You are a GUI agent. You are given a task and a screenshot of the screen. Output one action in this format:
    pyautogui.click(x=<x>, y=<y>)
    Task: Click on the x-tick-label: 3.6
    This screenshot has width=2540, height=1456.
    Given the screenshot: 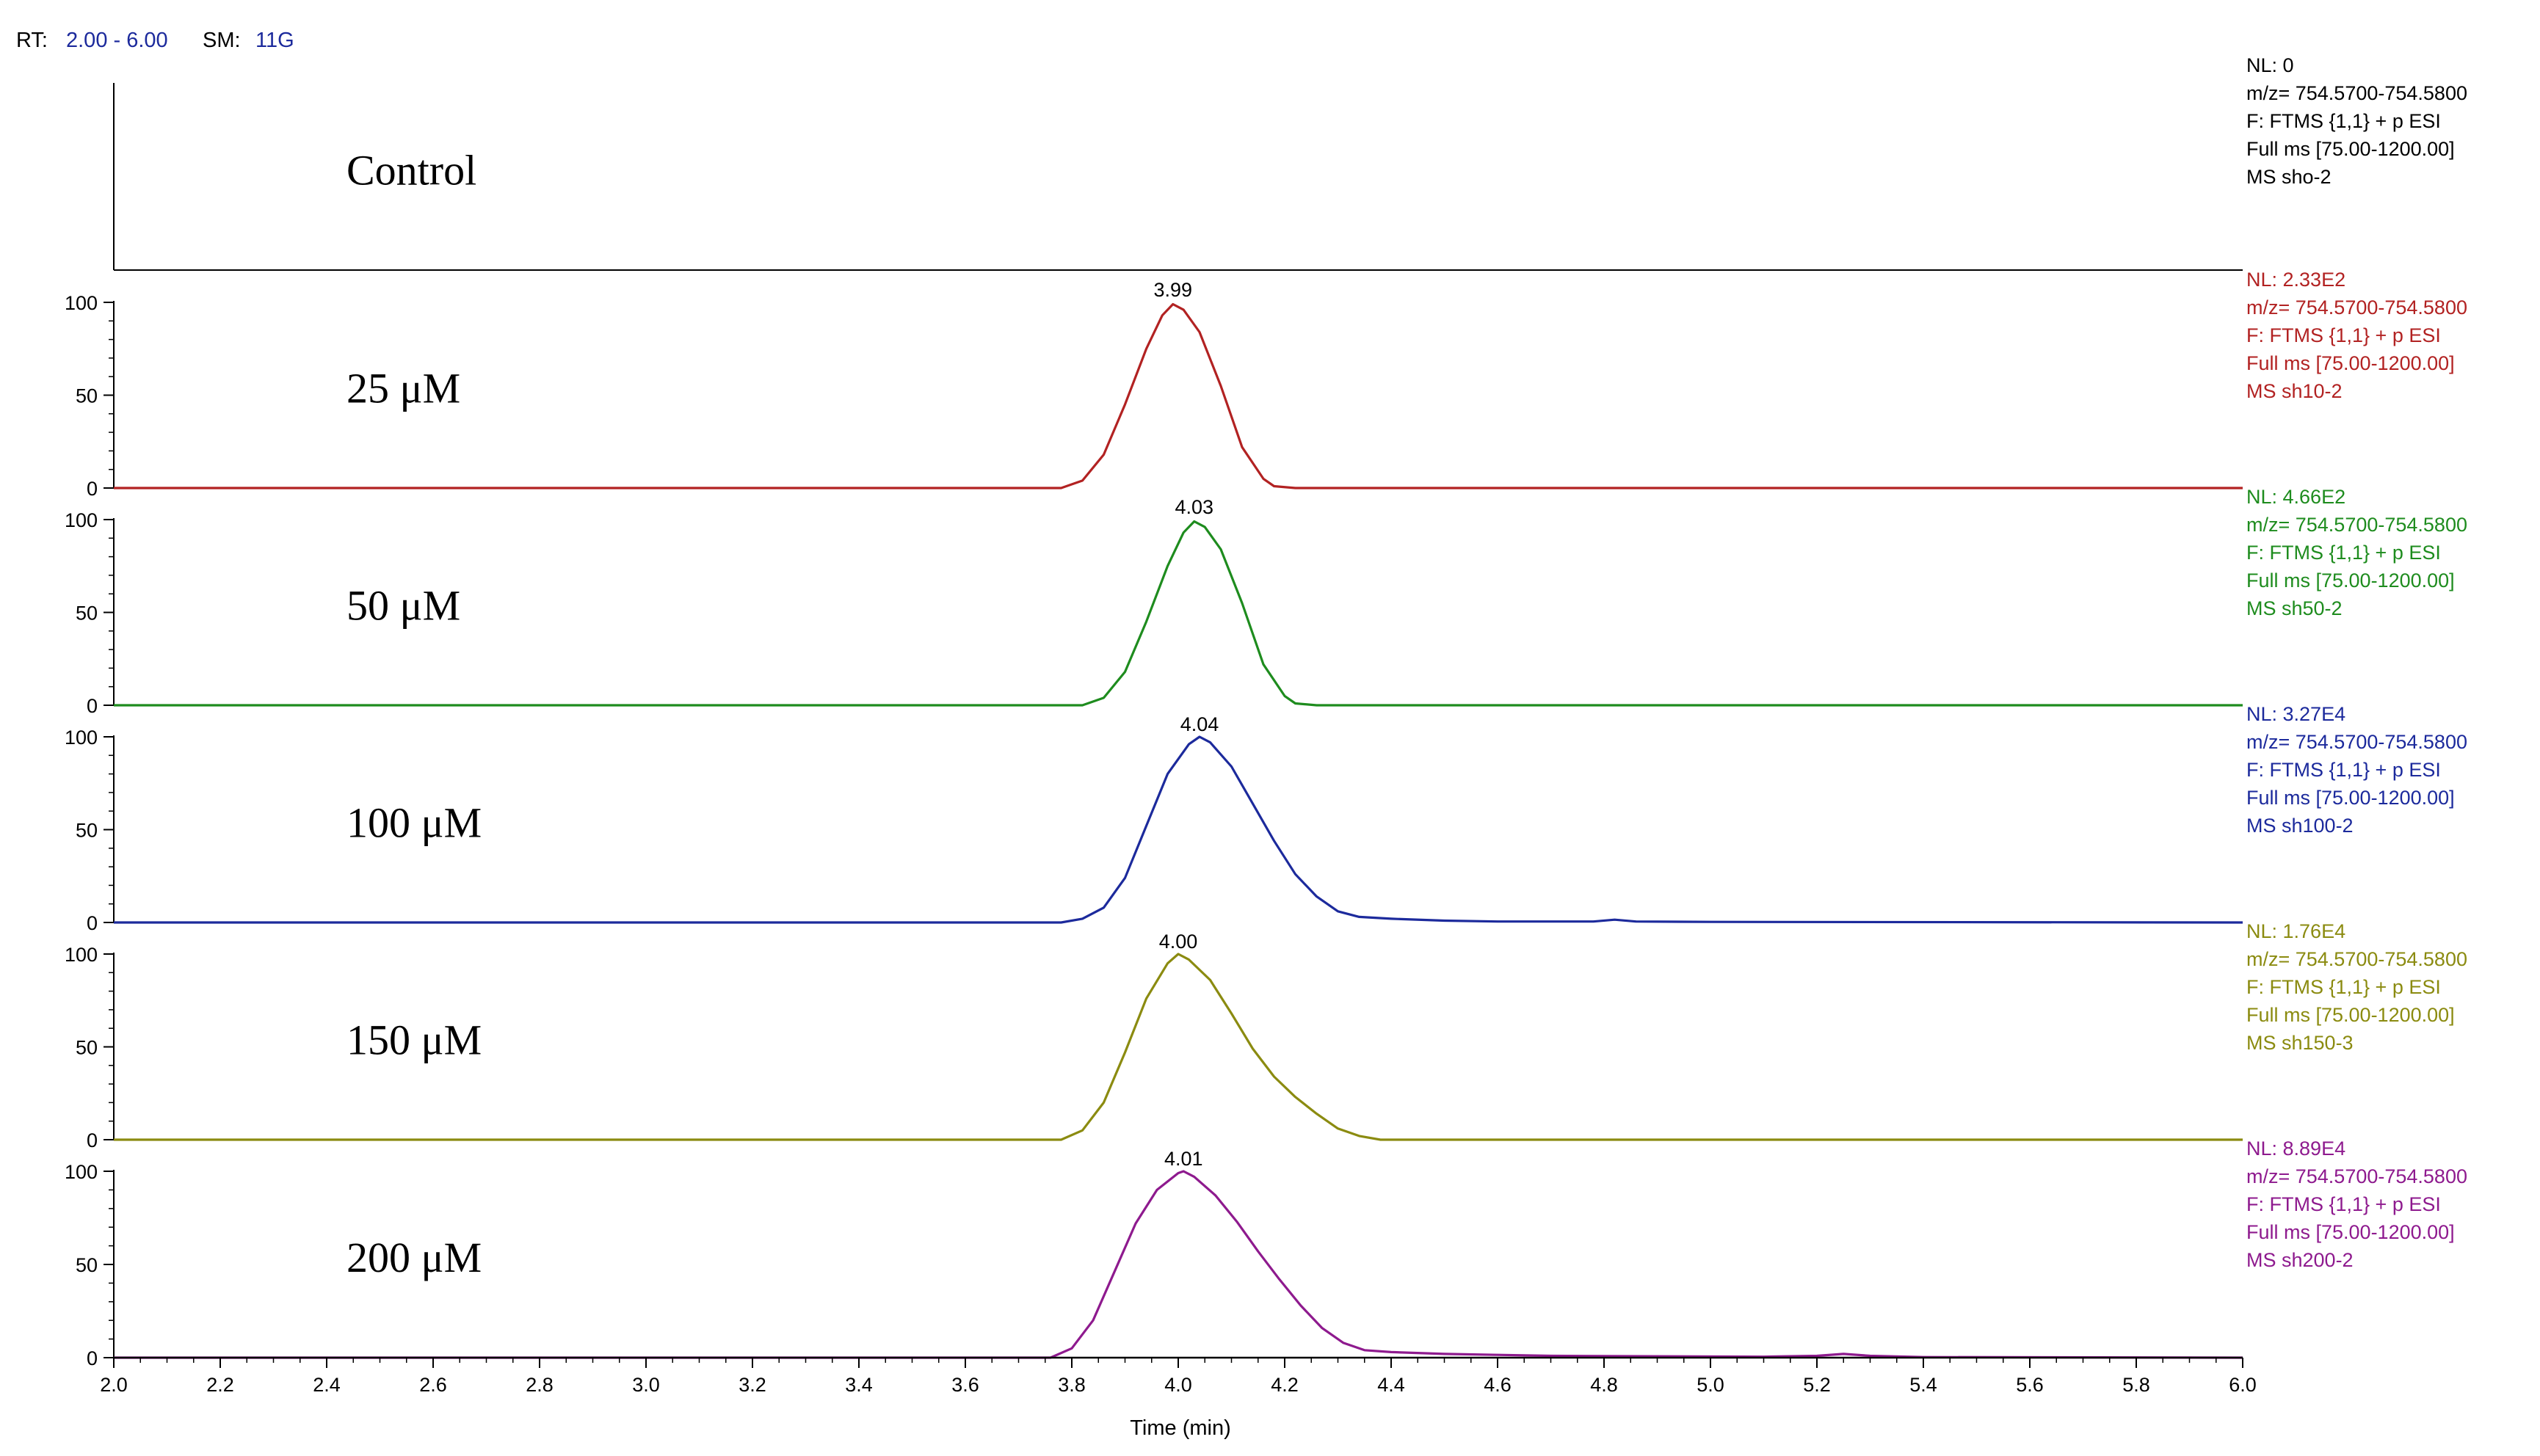 What is the action you would take?
    pyautogui.click(x=965, y=1385)
    